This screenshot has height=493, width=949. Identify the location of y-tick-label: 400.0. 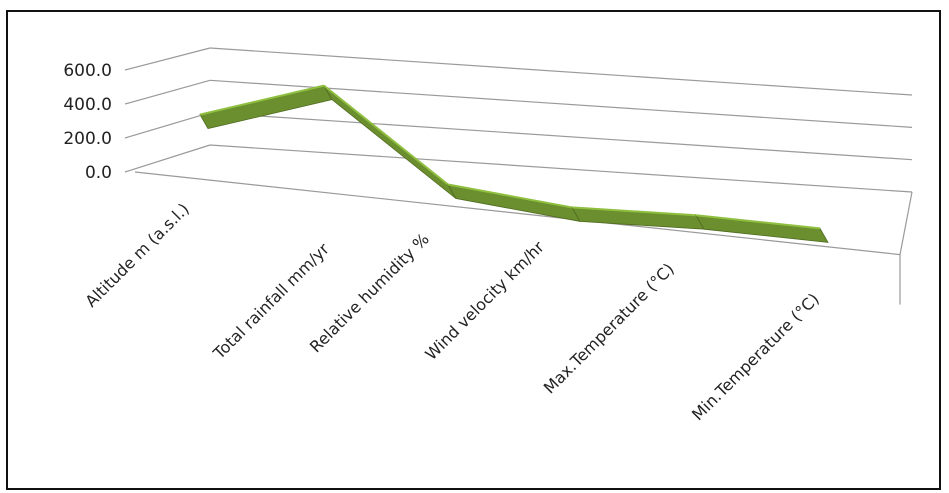
(87, 105).